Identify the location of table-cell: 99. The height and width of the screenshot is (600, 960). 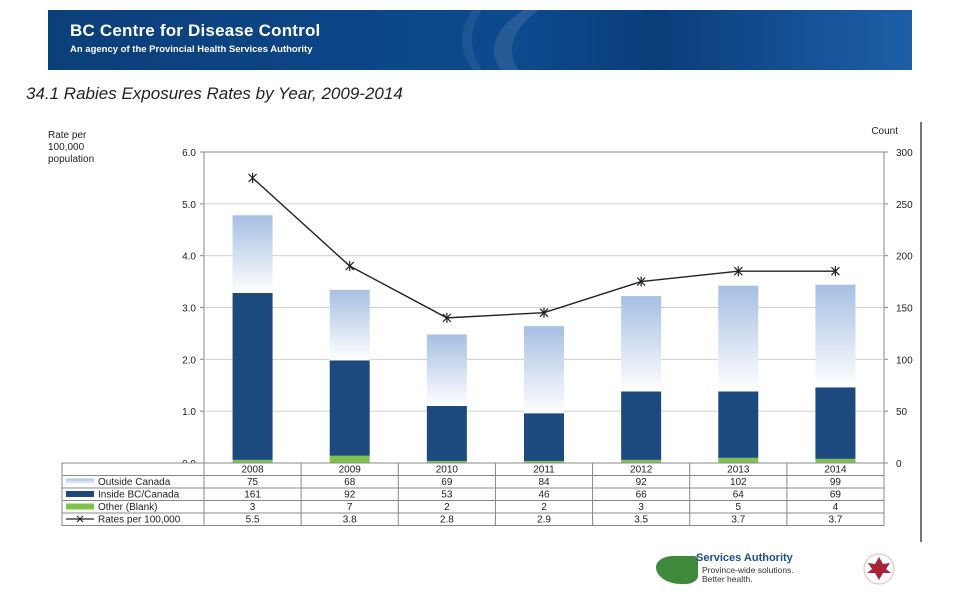
(836, 482).